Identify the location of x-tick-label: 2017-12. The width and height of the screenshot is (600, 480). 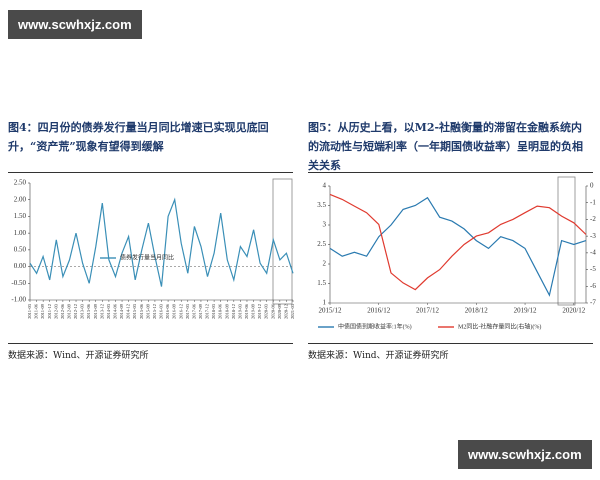
(207, 311).